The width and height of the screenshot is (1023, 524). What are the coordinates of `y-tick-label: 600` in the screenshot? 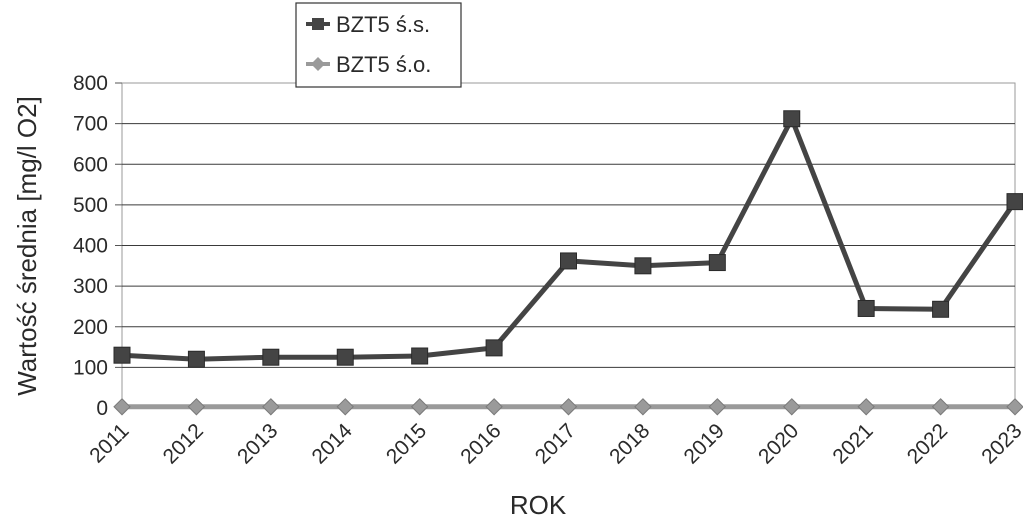 It's located at (90, 164).